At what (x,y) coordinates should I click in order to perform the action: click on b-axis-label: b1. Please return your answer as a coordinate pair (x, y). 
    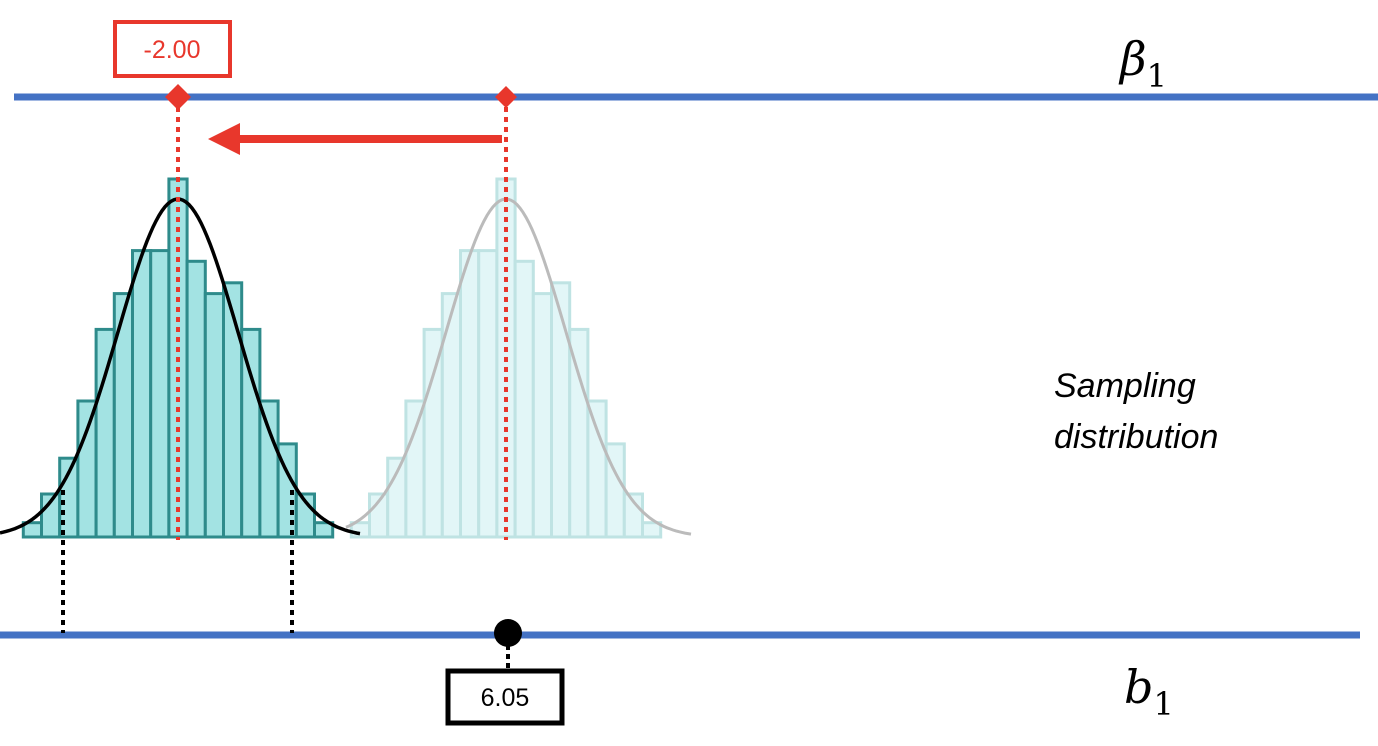
    Looking at the image, I should click on (1149, 691).